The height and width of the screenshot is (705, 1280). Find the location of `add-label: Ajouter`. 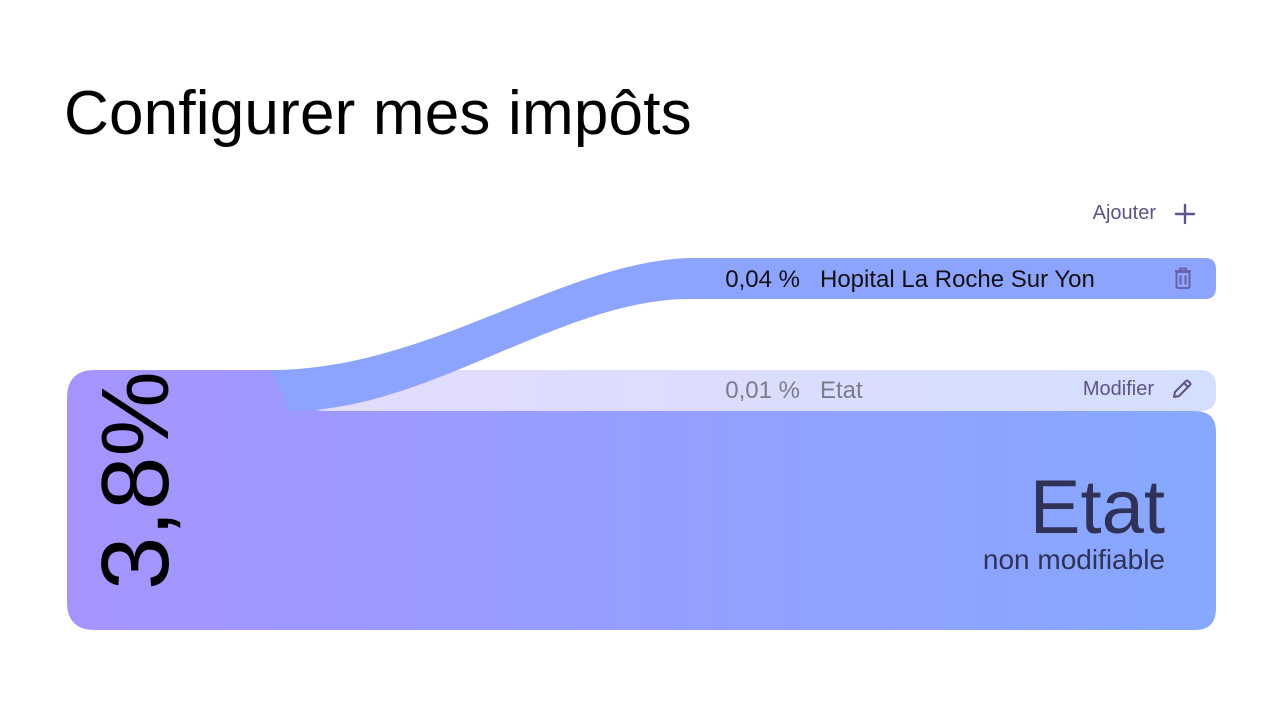

add-label: Ajouter is located at coordinates (1124, 213).